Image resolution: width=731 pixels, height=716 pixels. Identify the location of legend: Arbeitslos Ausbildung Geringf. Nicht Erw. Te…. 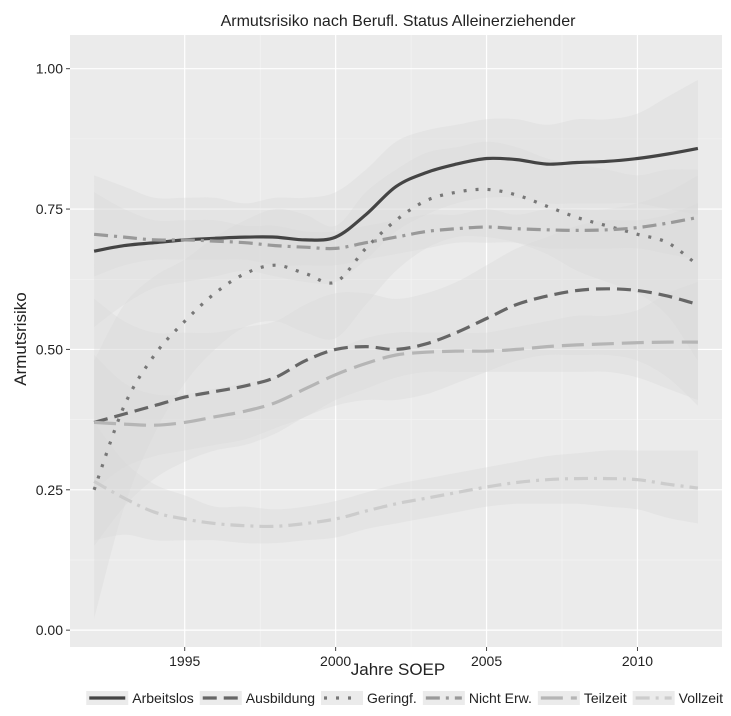
(404, 698).